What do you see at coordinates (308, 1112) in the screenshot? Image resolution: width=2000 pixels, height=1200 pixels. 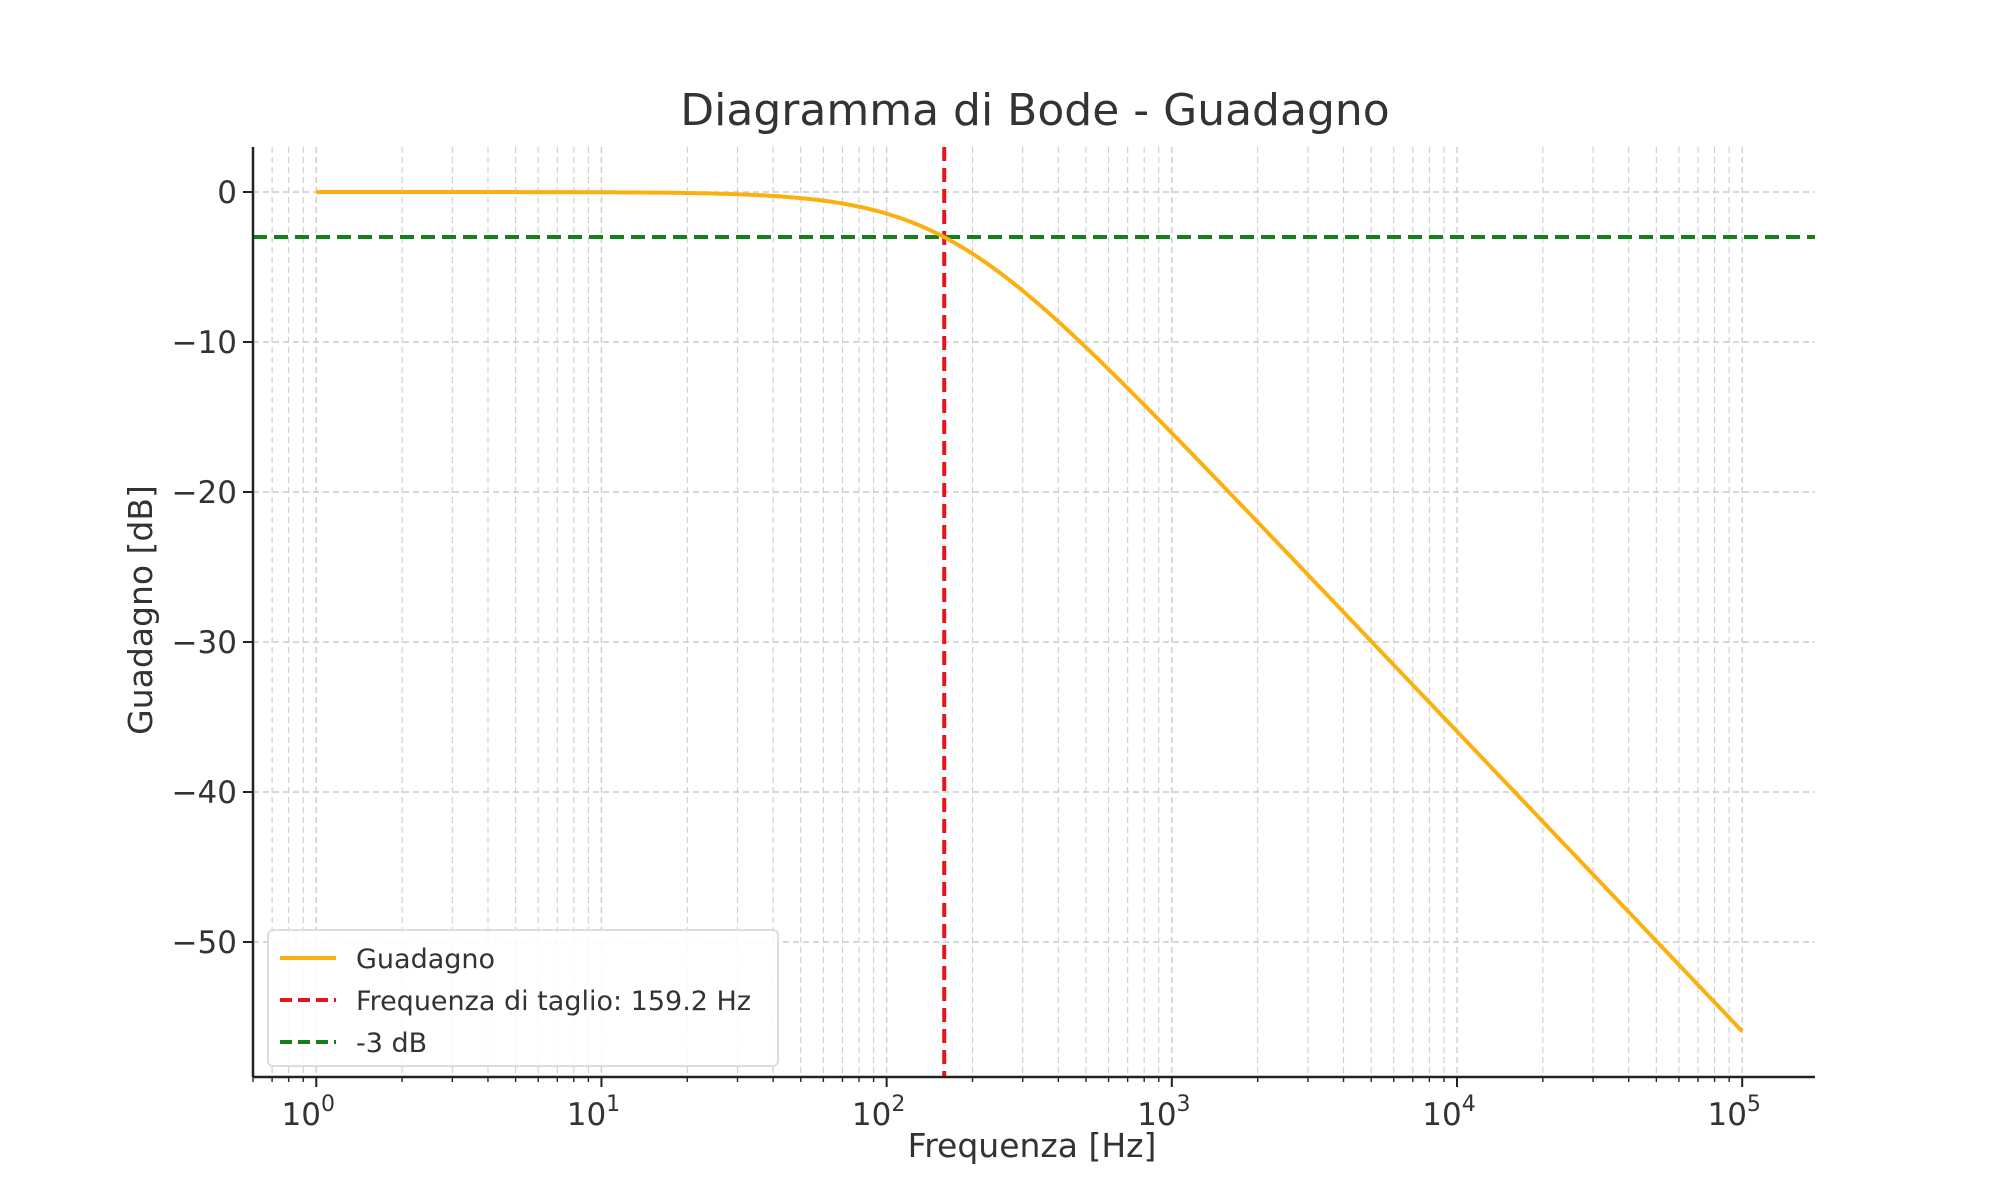 I see `x-tick-label: 10⁰` at bounding box center [308, 1112].